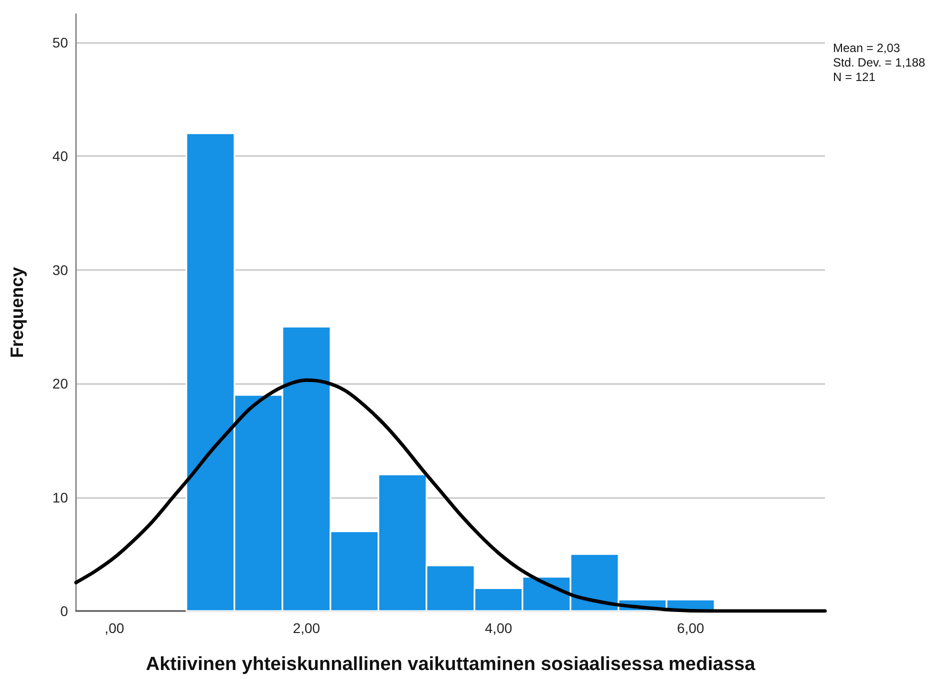 This screenshot has width=945, height=679. What do you see at coordinates (451, 664) in the screenshot?
I see `x-axis-title: Aktiivinen yhteiskunnallinen vaikuttaminen sosiaalisessa mediassa` at bounding box center [451, 664].